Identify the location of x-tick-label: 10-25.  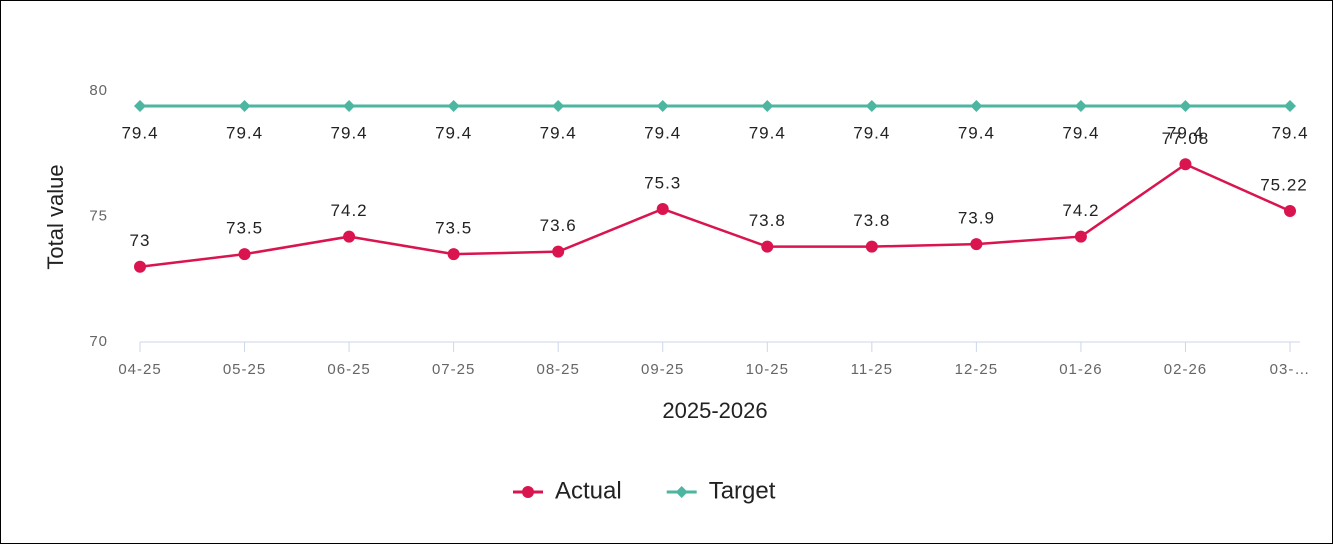
(767, 369).